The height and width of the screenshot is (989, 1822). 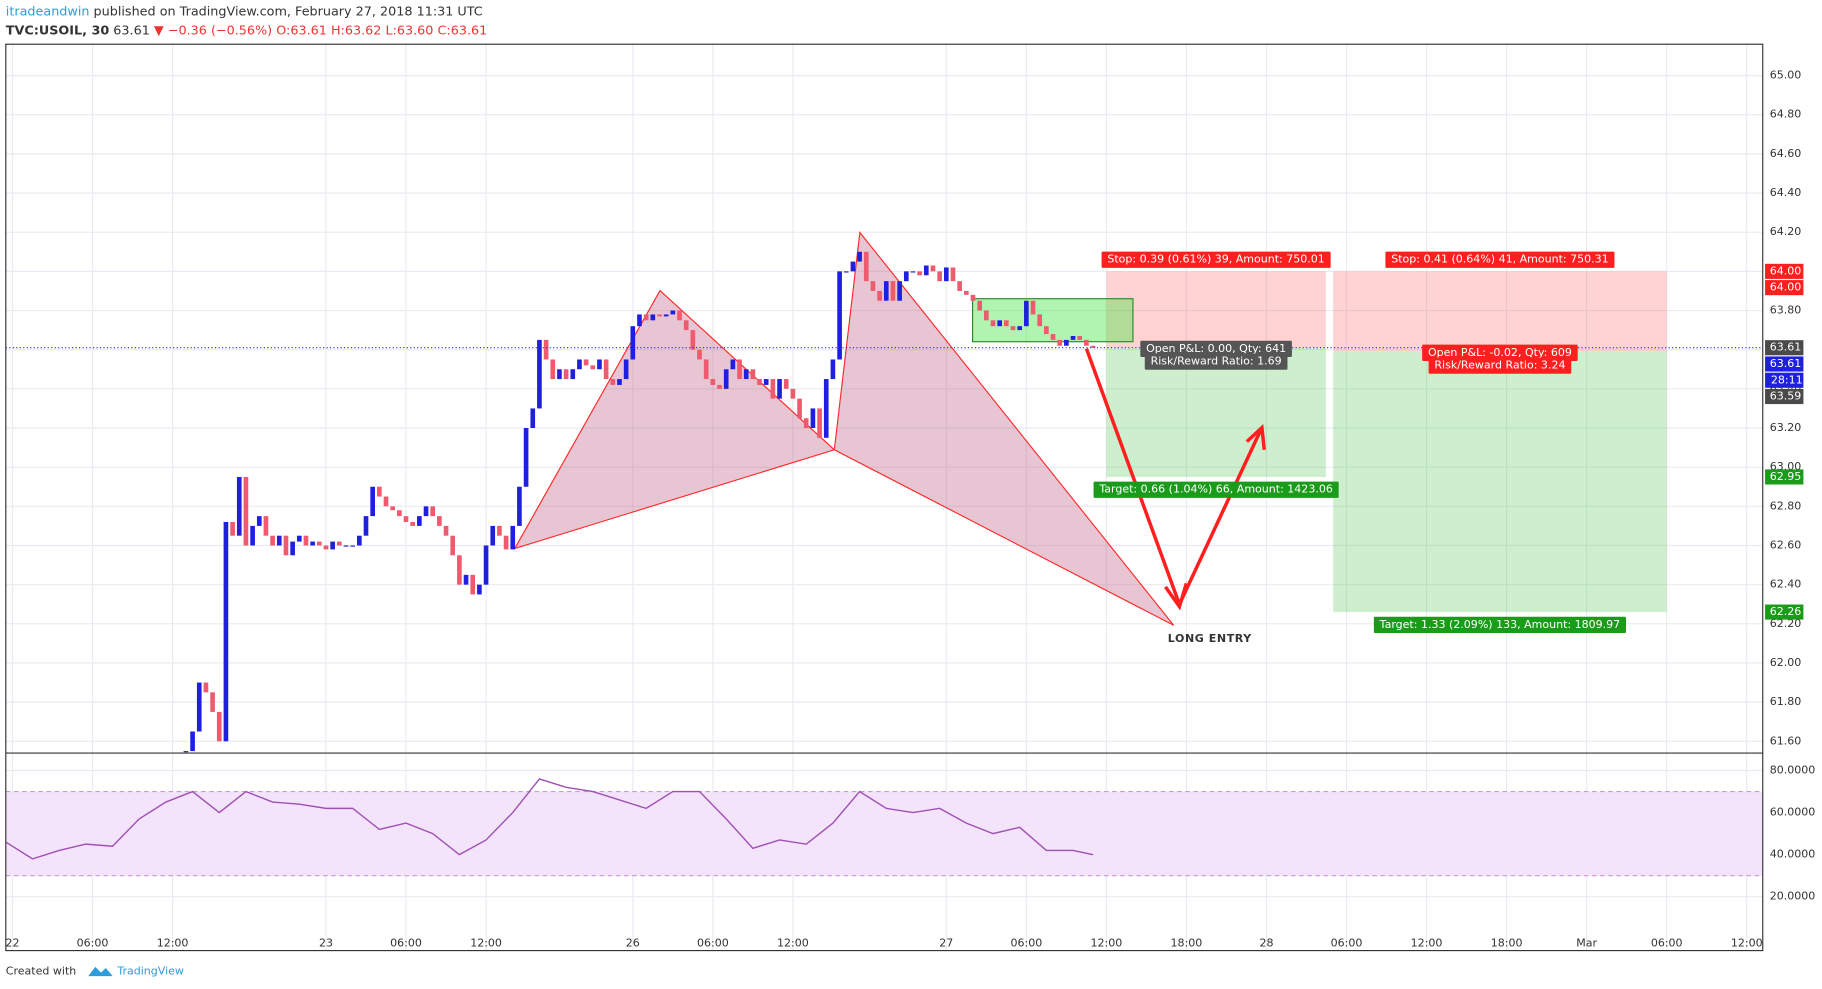 What do you see at coordinates (1786, 75) in the screenshot?
I see `y-tick-label: 65.00` at bounding box center [1786, 75].